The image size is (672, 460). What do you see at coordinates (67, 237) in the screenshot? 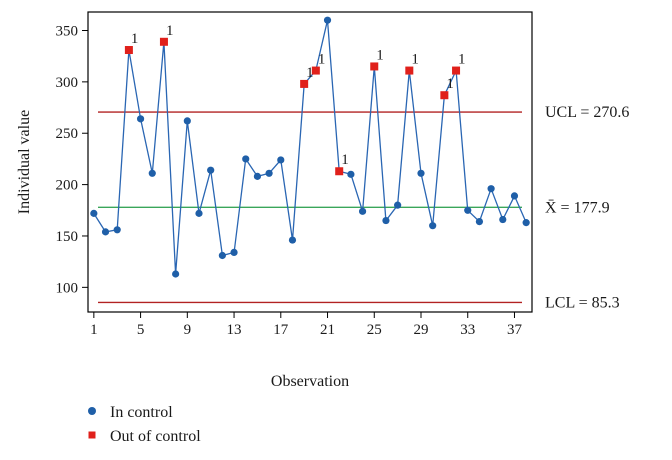
I see `y-tick-label: 150` at bounding box center [67, 237].